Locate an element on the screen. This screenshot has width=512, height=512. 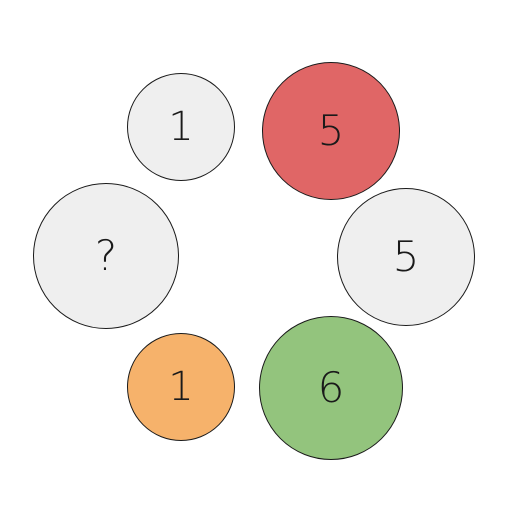
circle-bottom-right-number: 6 is located at coordinates (331, 387).